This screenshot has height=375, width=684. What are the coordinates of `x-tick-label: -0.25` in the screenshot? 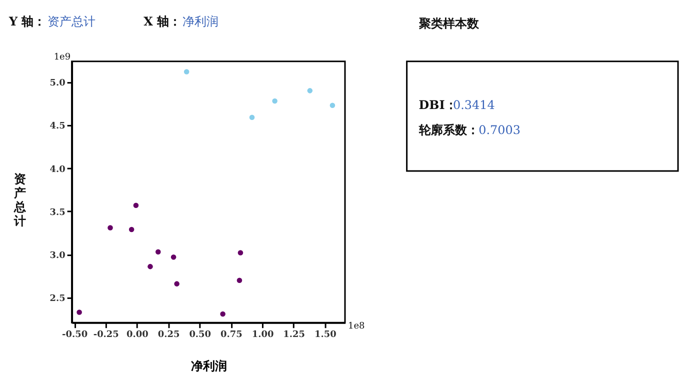 It's located at (106, 335).